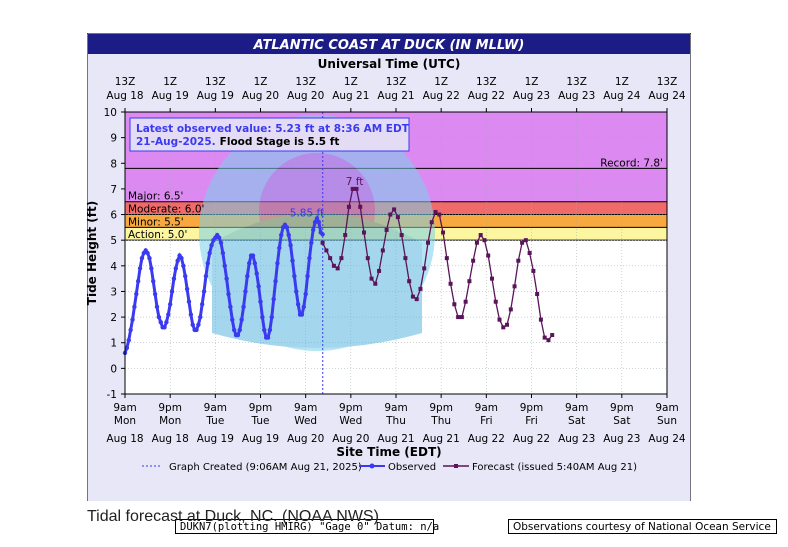  What do you see at coordinates (486, 439) in the screenshot?
I see `bottom-tick-date: Aug 22` at bounding box center [486, 439].